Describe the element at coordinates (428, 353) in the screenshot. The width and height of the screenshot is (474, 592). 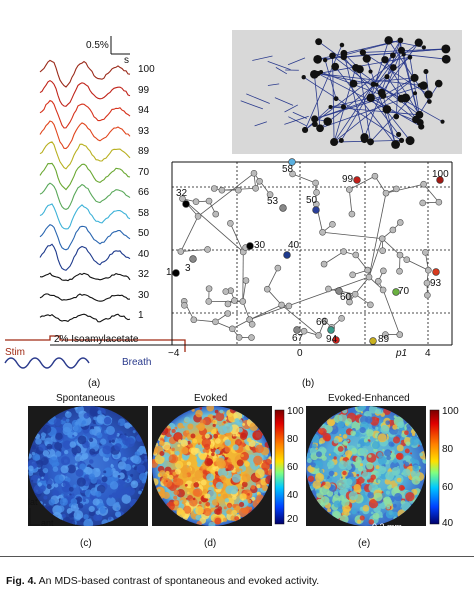
I see `x-tick-4: 4` at that location.